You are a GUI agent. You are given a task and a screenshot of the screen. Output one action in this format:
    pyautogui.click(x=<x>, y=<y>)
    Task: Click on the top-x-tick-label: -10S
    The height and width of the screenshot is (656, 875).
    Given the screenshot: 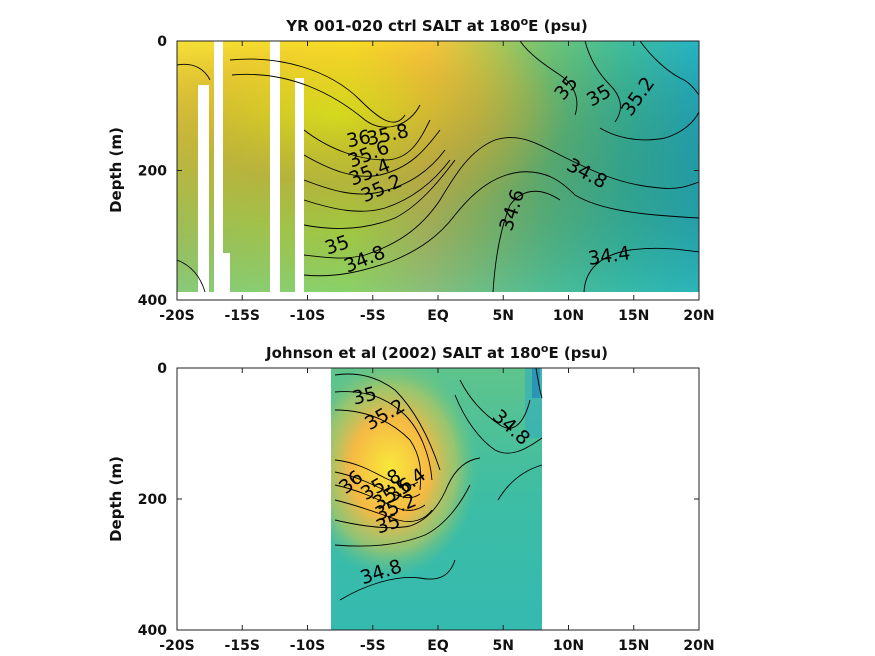 What is the action you would take?
    pyautogui.click(x=307, y=316)
    